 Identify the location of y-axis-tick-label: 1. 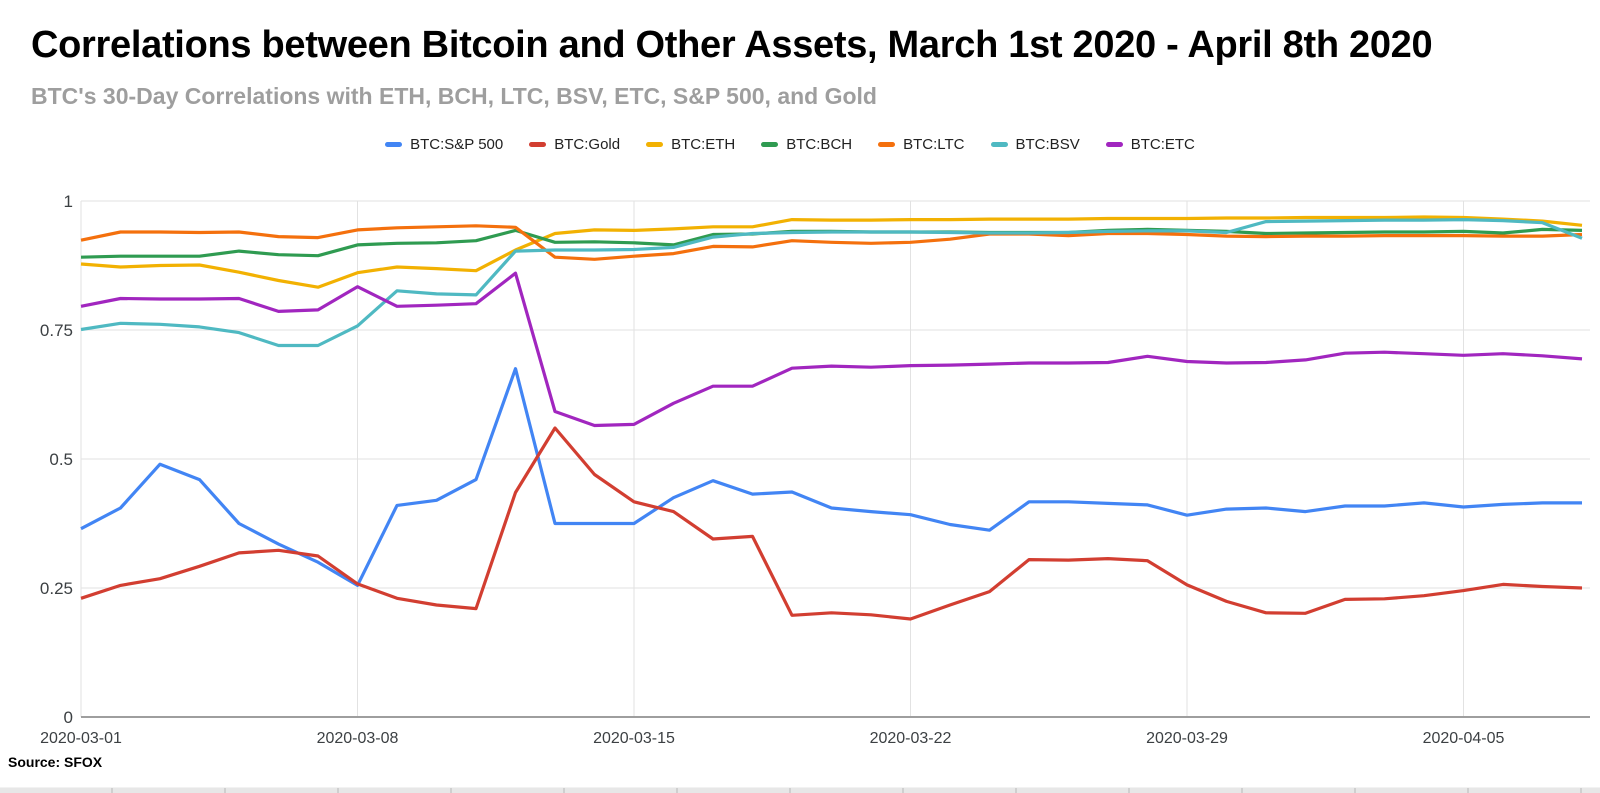
(68, 201).